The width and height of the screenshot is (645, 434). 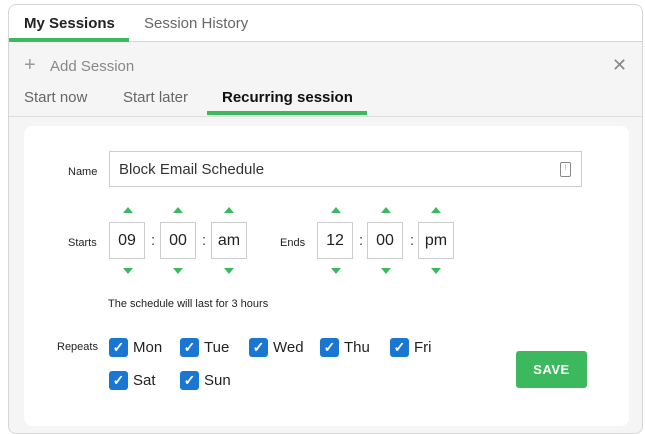 I want to click on end-hour-up-arrow-icon, so click(x=336, y=210).